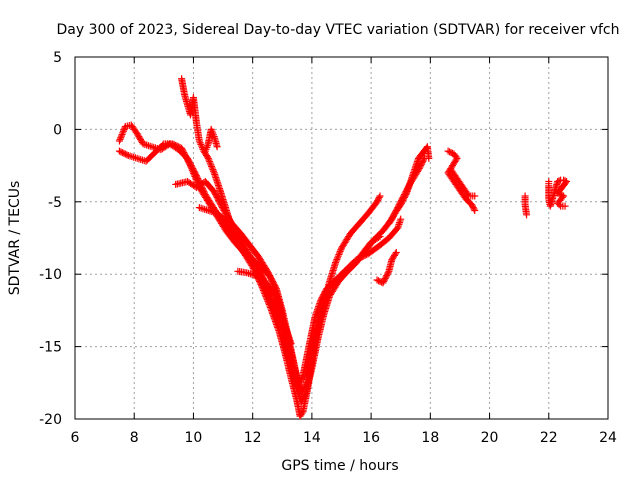 The image size is (640, 480). What do you see at coordinates (339, 466) in the screenshot?
I see `x-axis-label: GPS time / hours` at bounding box center [339, 466].